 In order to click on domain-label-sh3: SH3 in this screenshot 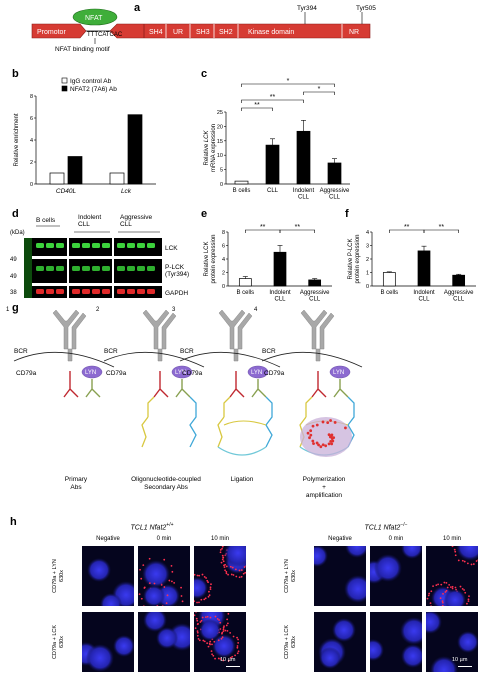, I will do `click(203, 32)`.